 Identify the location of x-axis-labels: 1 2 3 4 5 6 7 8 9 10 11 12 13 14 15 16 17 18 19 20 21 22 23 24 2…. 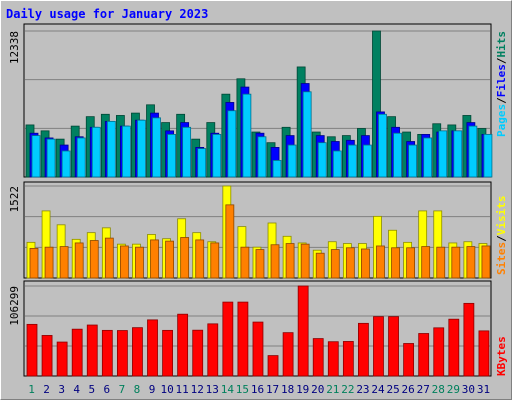
(259, 389).